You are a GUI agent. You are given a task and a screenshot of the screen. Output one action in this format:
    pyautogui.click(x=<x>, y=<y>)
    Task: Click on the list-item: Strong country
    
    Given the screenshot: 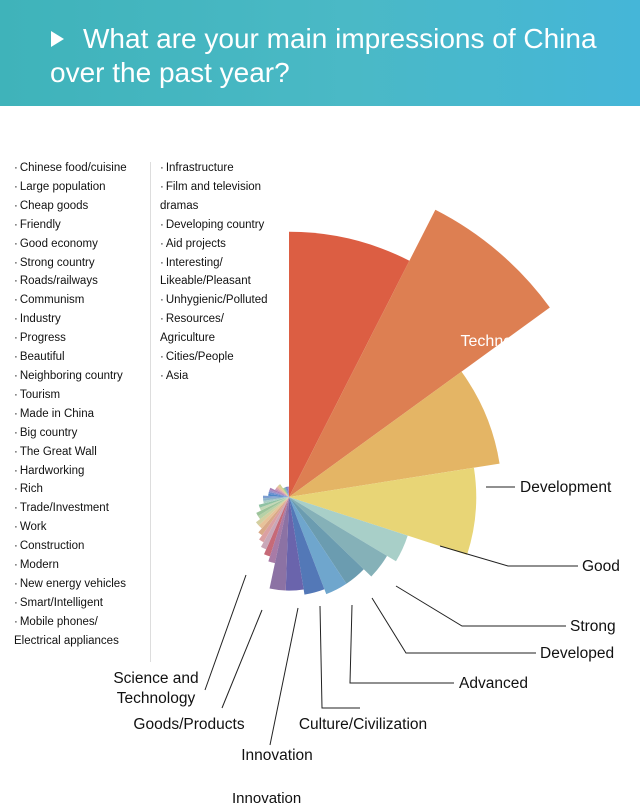 What is the action you would take?
    pyautogui.click(x=86, y=263)
    